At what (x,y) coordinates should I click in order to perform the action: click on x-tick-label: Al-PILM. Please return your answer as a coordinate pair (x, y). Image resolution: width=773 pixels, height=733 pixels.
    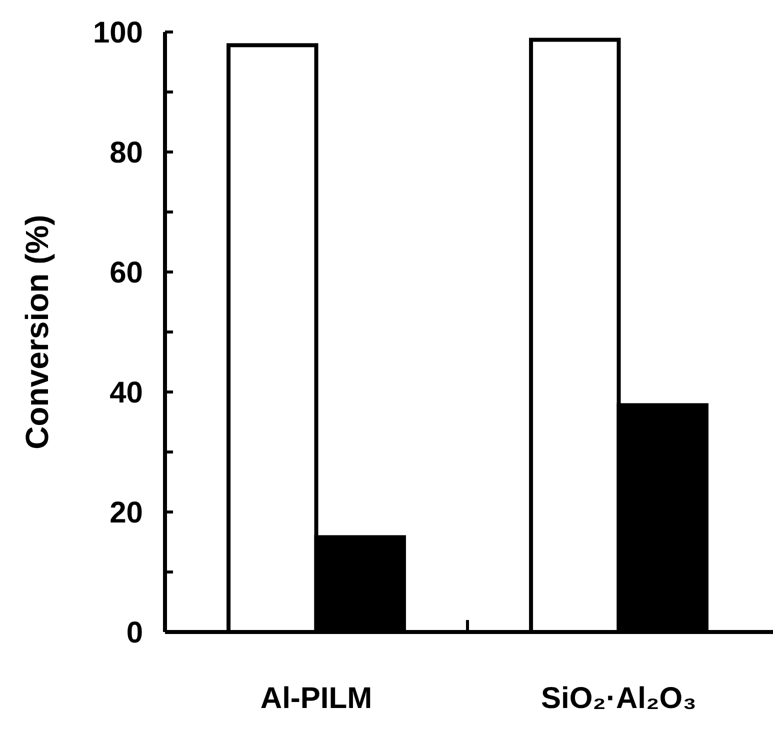
    Looking at the image, I should click on (316, 698).